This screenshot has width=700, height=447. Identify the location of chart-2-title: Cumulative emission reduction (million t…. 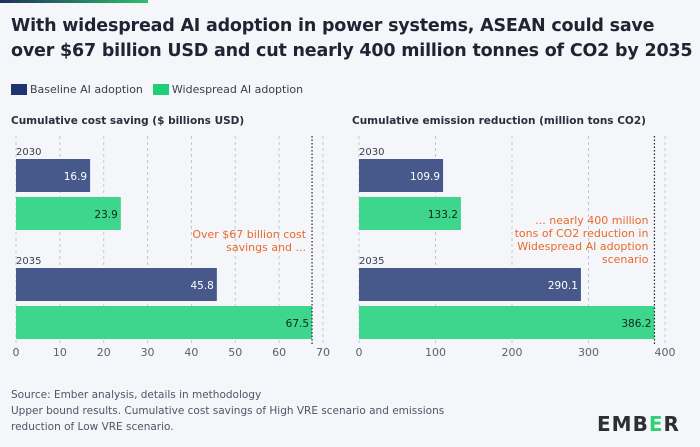
(499, 121).